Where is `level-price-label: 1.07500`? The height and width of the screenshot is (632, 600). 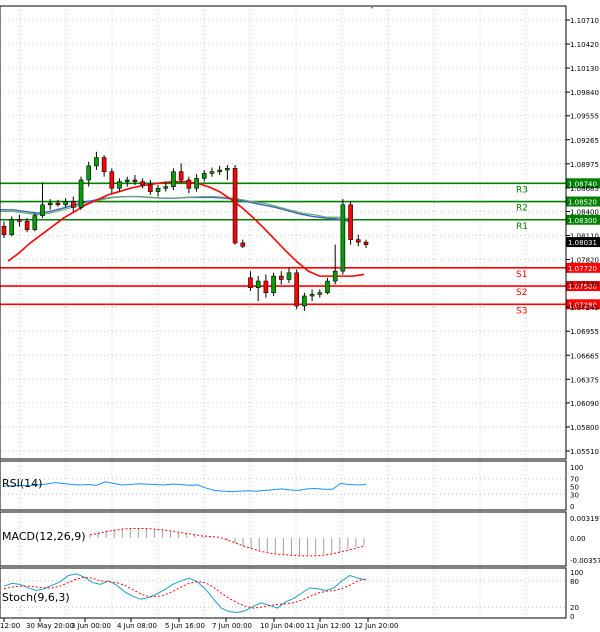
level-price-label: 1.07500 is located at coordinates (582, 287).